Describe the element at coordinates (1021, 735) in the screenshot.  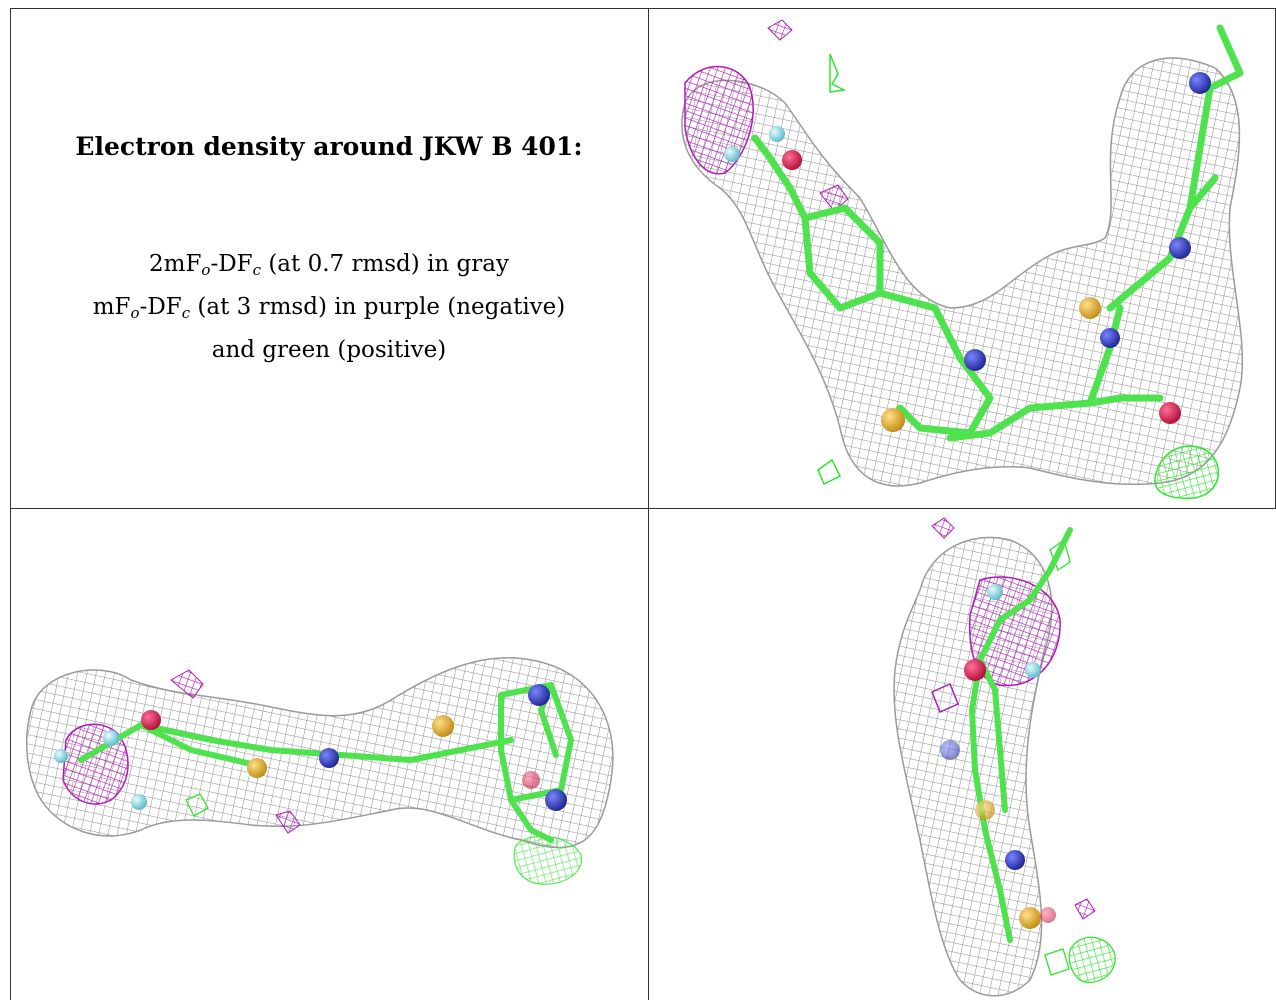
I see `ligand-bonds` at that location.